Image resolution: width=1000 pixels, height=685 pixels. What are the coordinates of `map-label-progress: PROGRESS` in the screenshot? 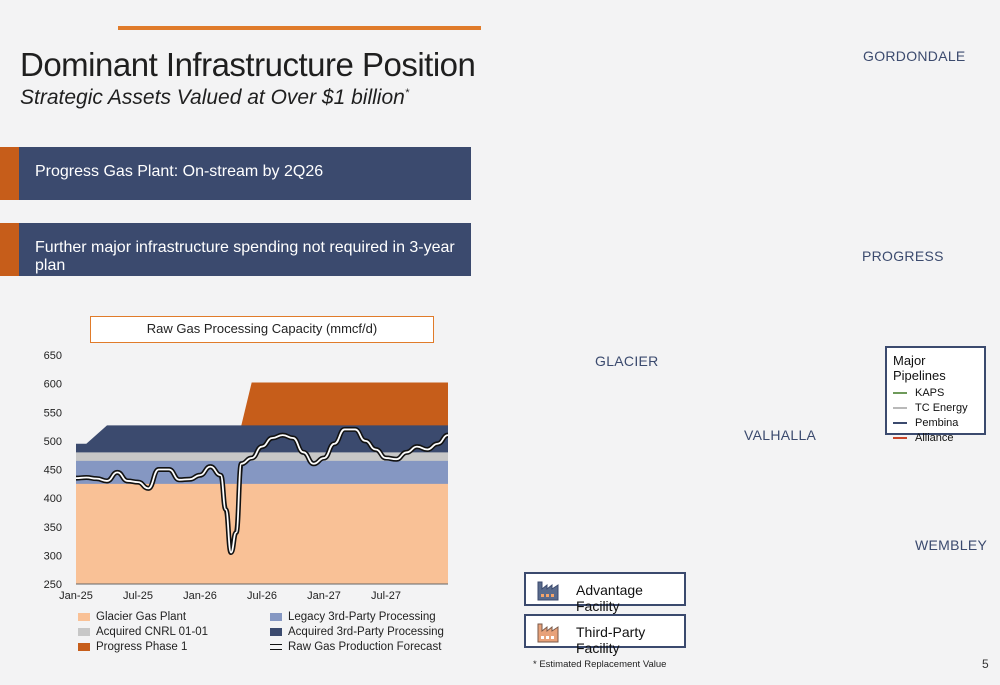 It's located at (903, 256).